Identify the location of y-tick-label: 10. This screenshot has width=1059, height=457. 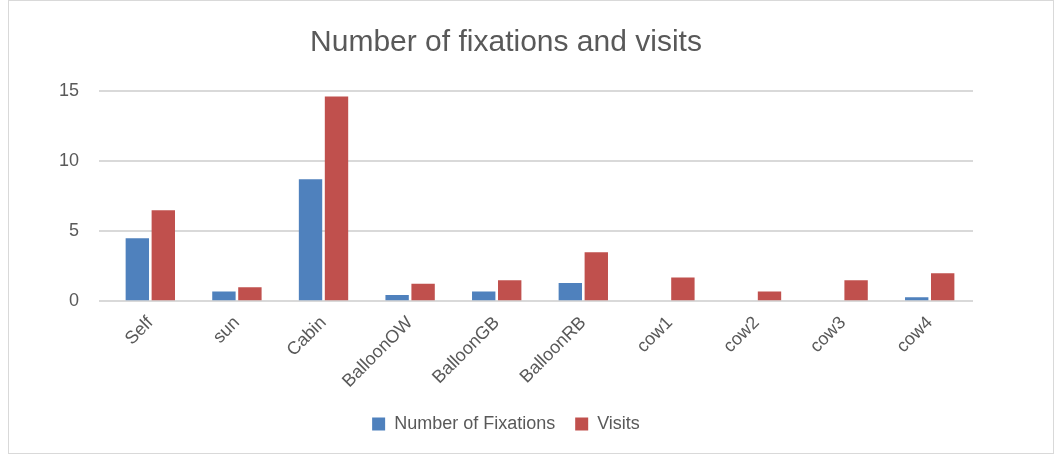
(69, 160).